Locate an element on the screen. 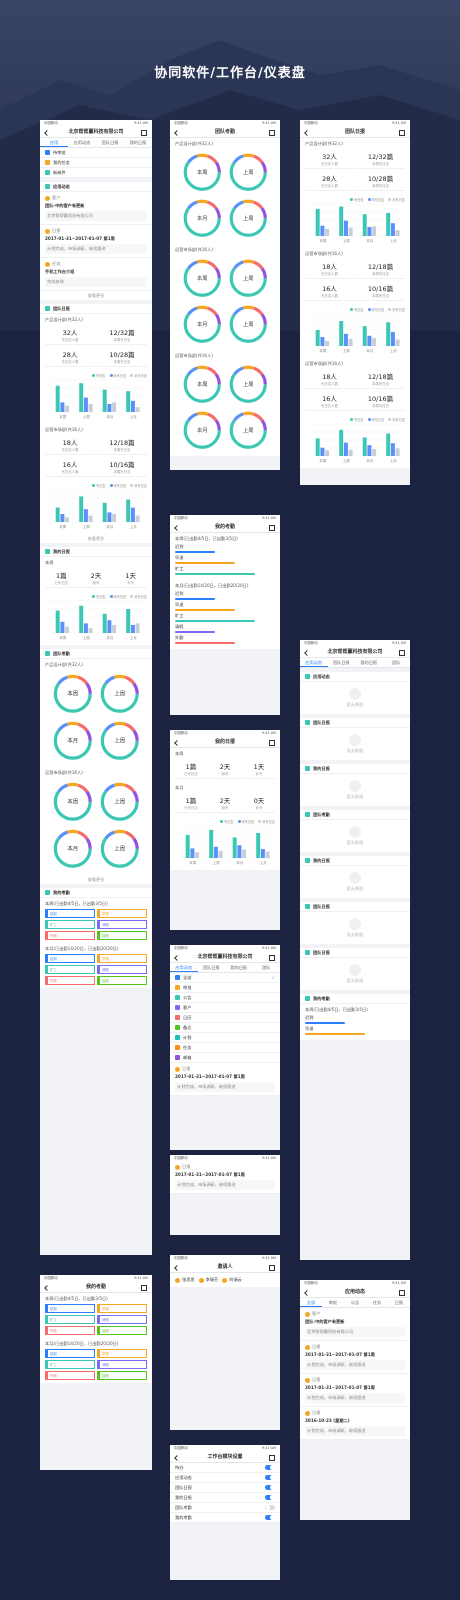 The height and width of the screenshot is (1600, 460). stat-label: 本周写日志 is located at coordinates (380, 406).